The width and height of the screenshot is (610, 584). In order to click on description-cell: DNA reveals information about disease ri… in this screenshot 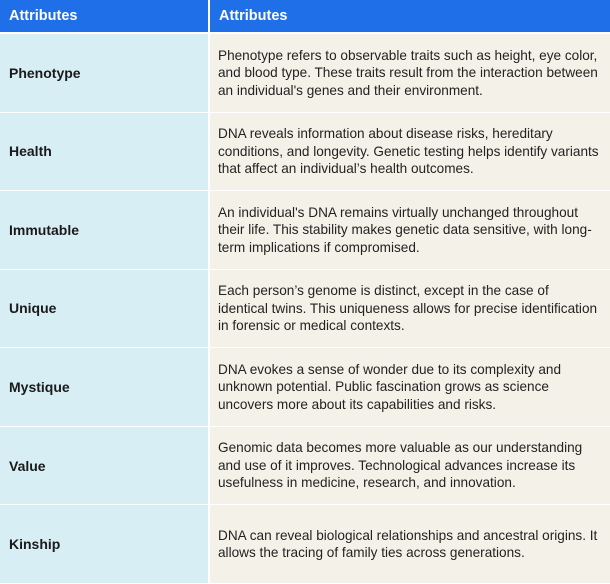, I will do `click(410, 152)`.